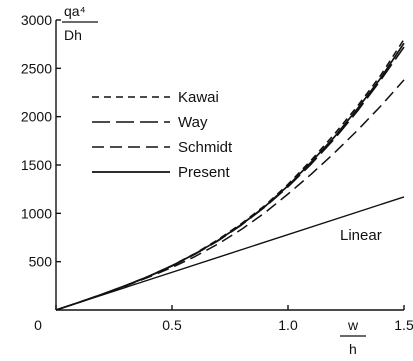 The width and height of the screenshot is (413, 361). Describe the element at coordinates (205, 147) in the screenshot. I see `legend-label-schmidt: Schmidt` at that location.